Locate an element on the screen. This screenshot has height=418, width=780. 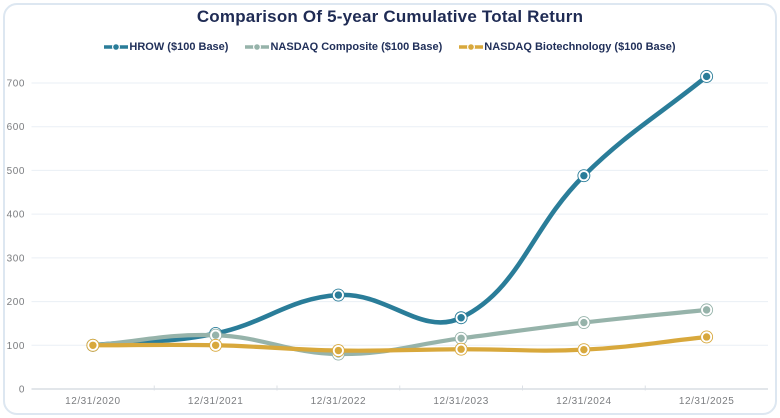
legend-item: NASDAQ Composite ($100 Base) is located at coordinates (343, 47).